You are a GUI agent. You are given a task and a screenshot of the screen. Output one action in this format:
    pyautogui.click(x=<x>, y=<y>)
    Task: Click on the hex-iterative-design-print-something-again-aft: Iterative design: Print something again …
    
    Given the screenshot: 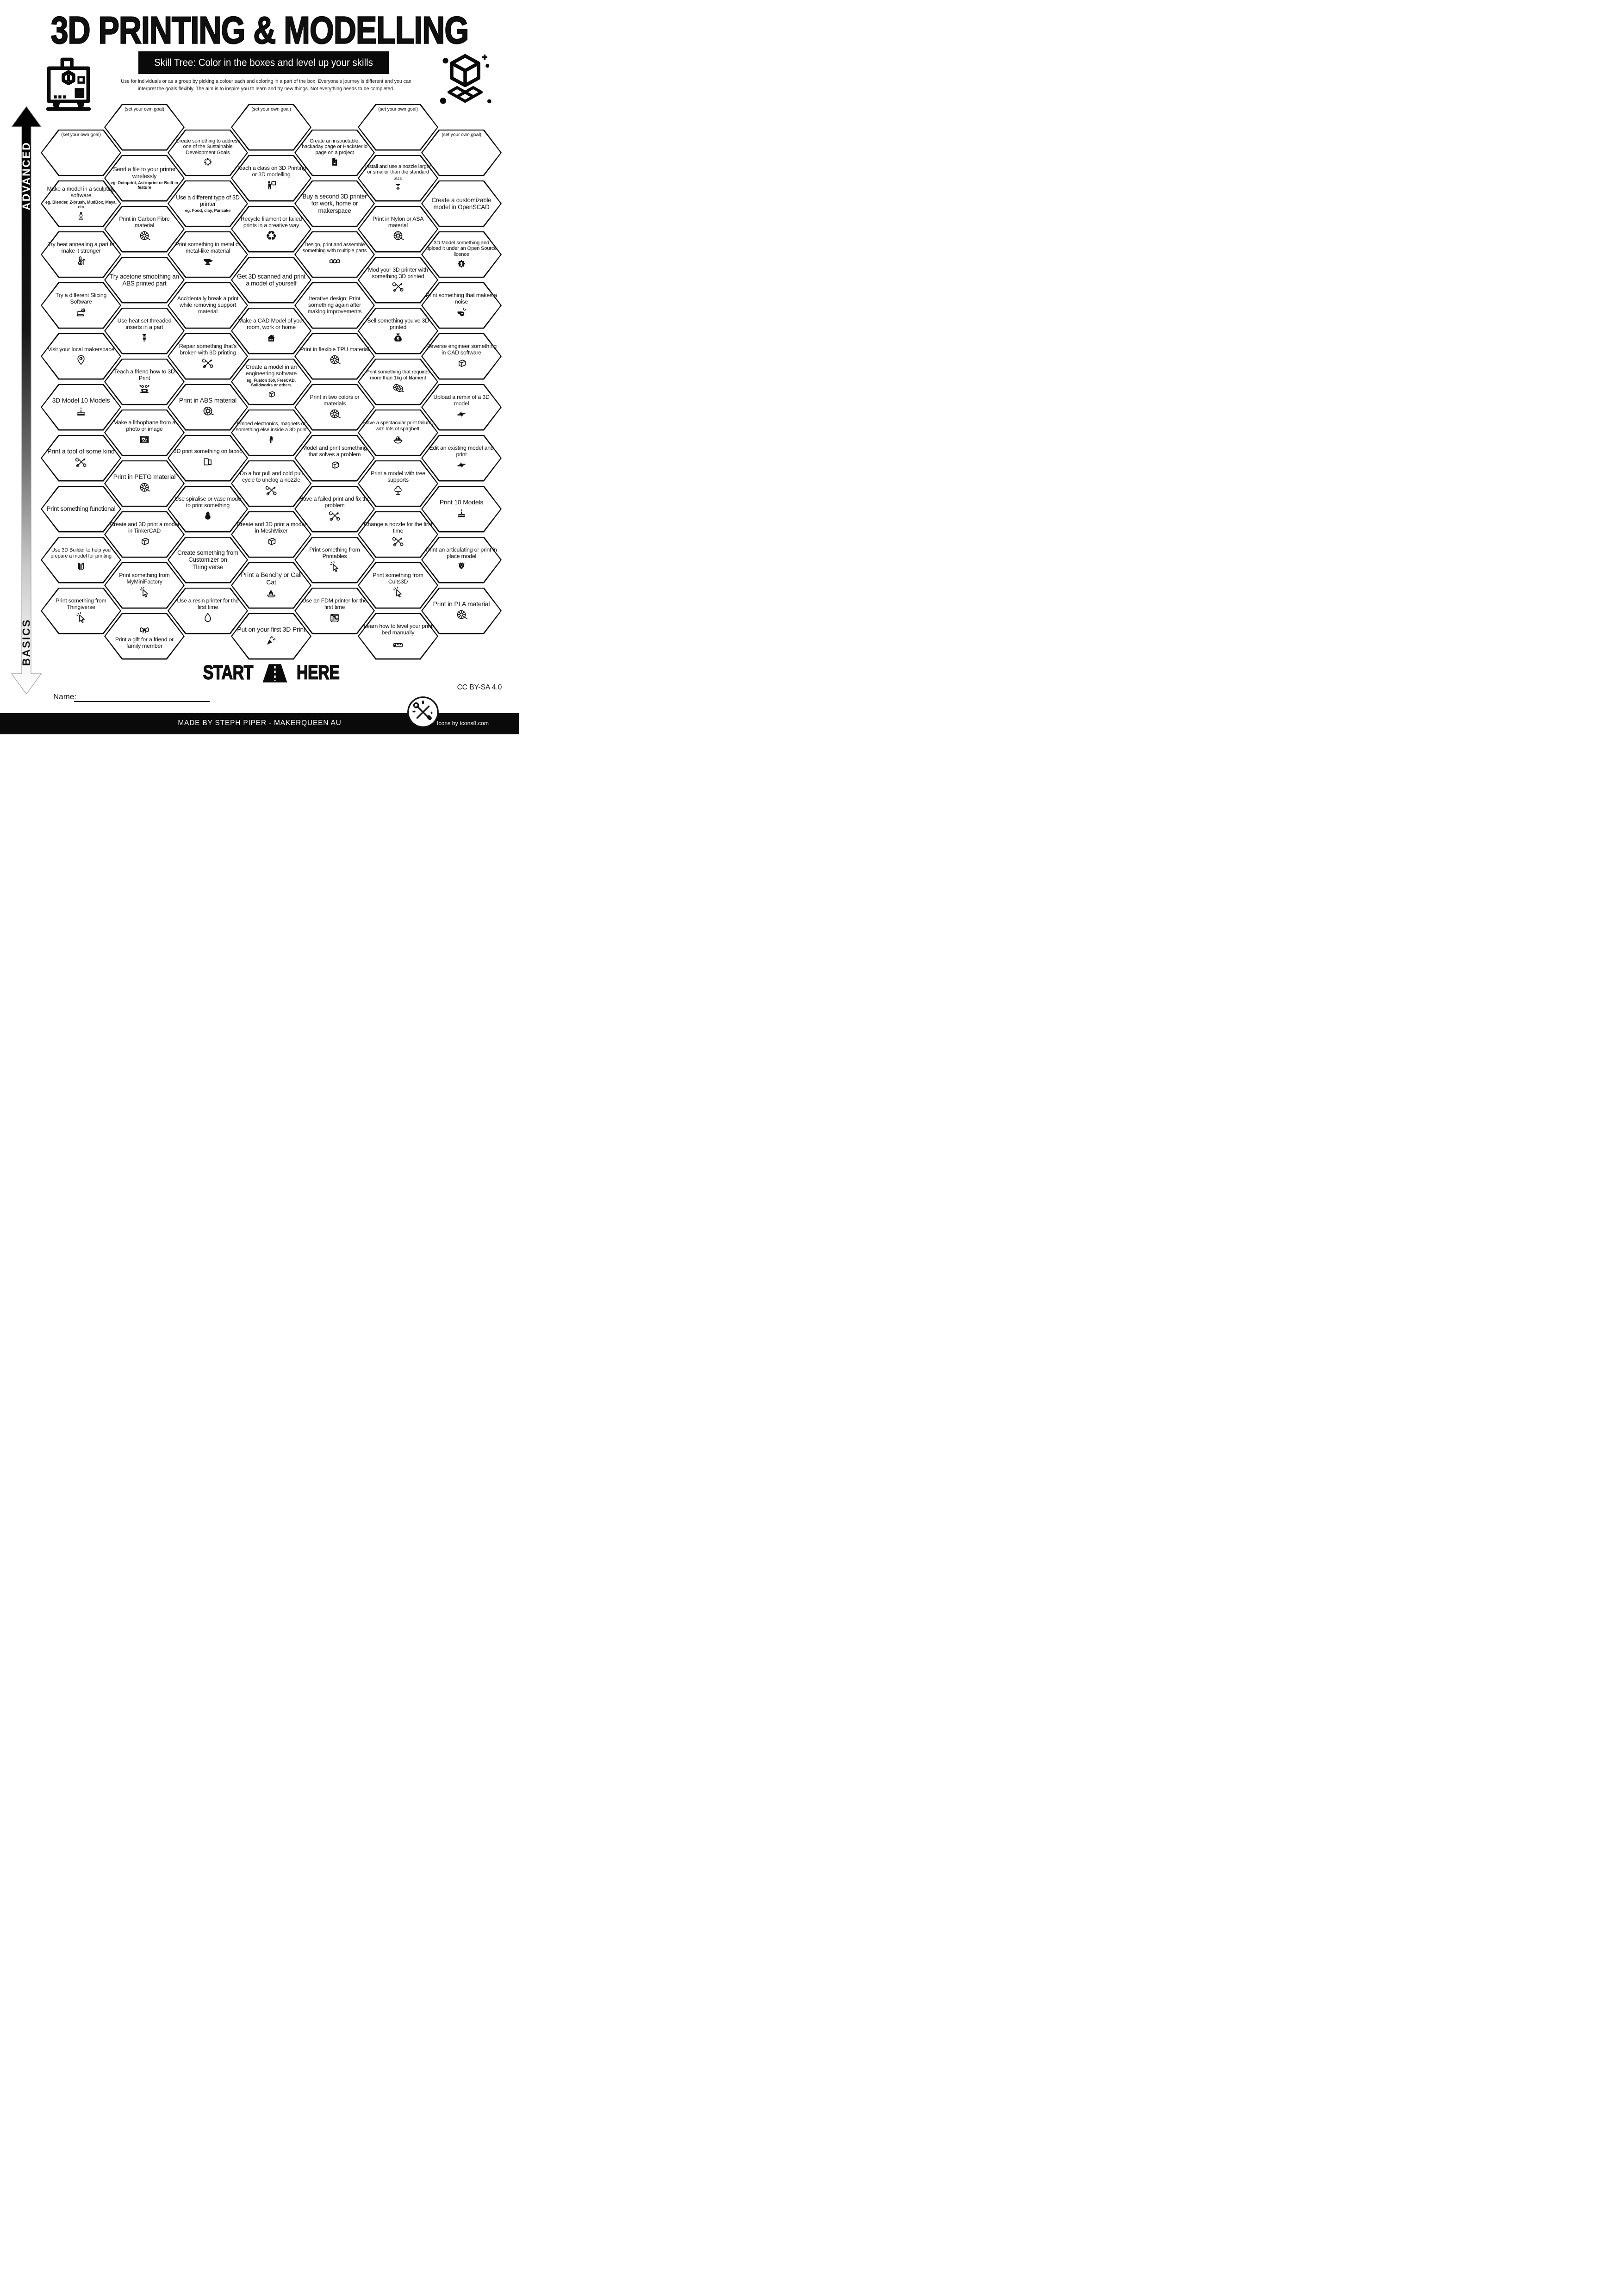 What is the action you would take?
    pyautogui.click(x=334, y=305)
    